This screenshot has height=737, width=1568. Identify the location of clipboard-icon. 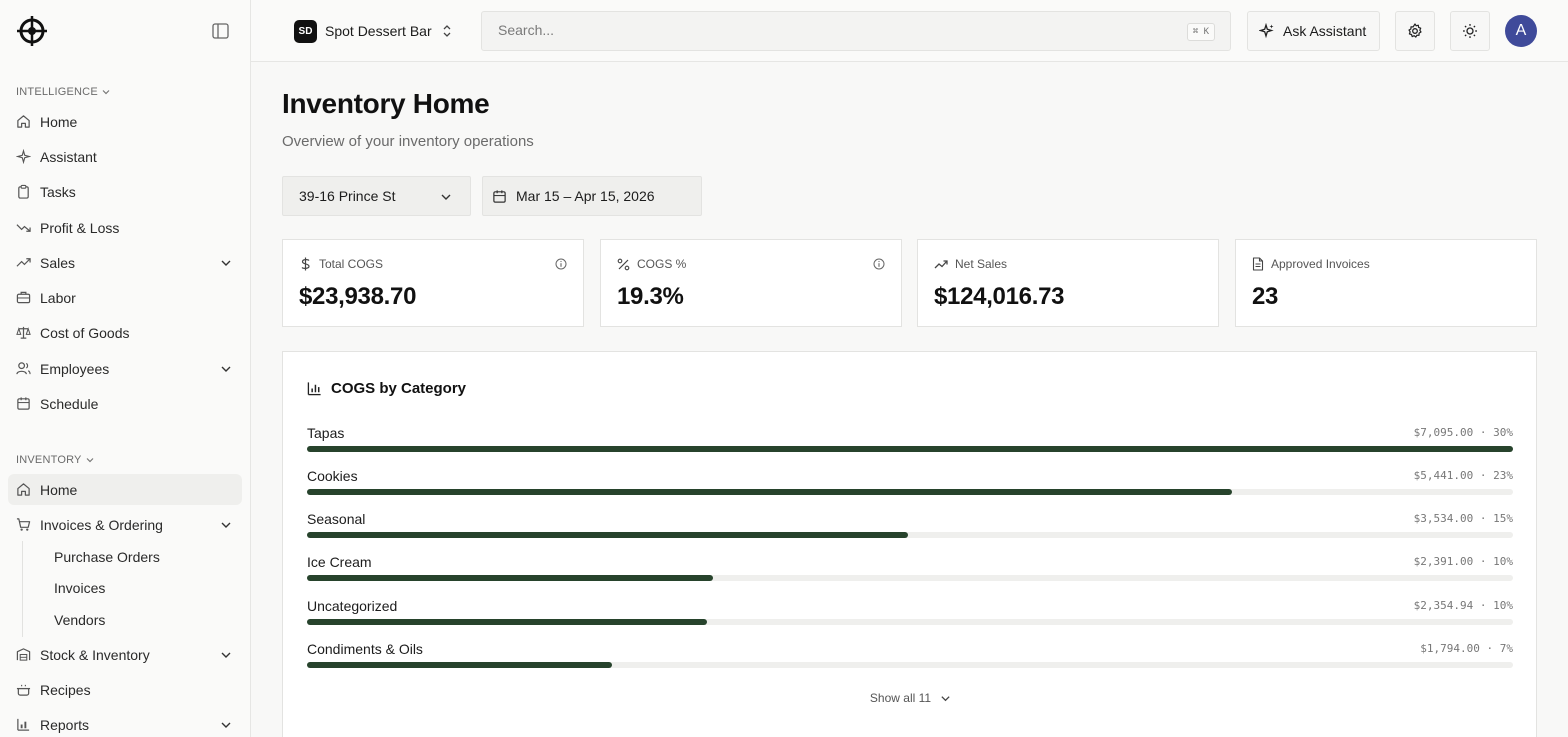
(23, 191).